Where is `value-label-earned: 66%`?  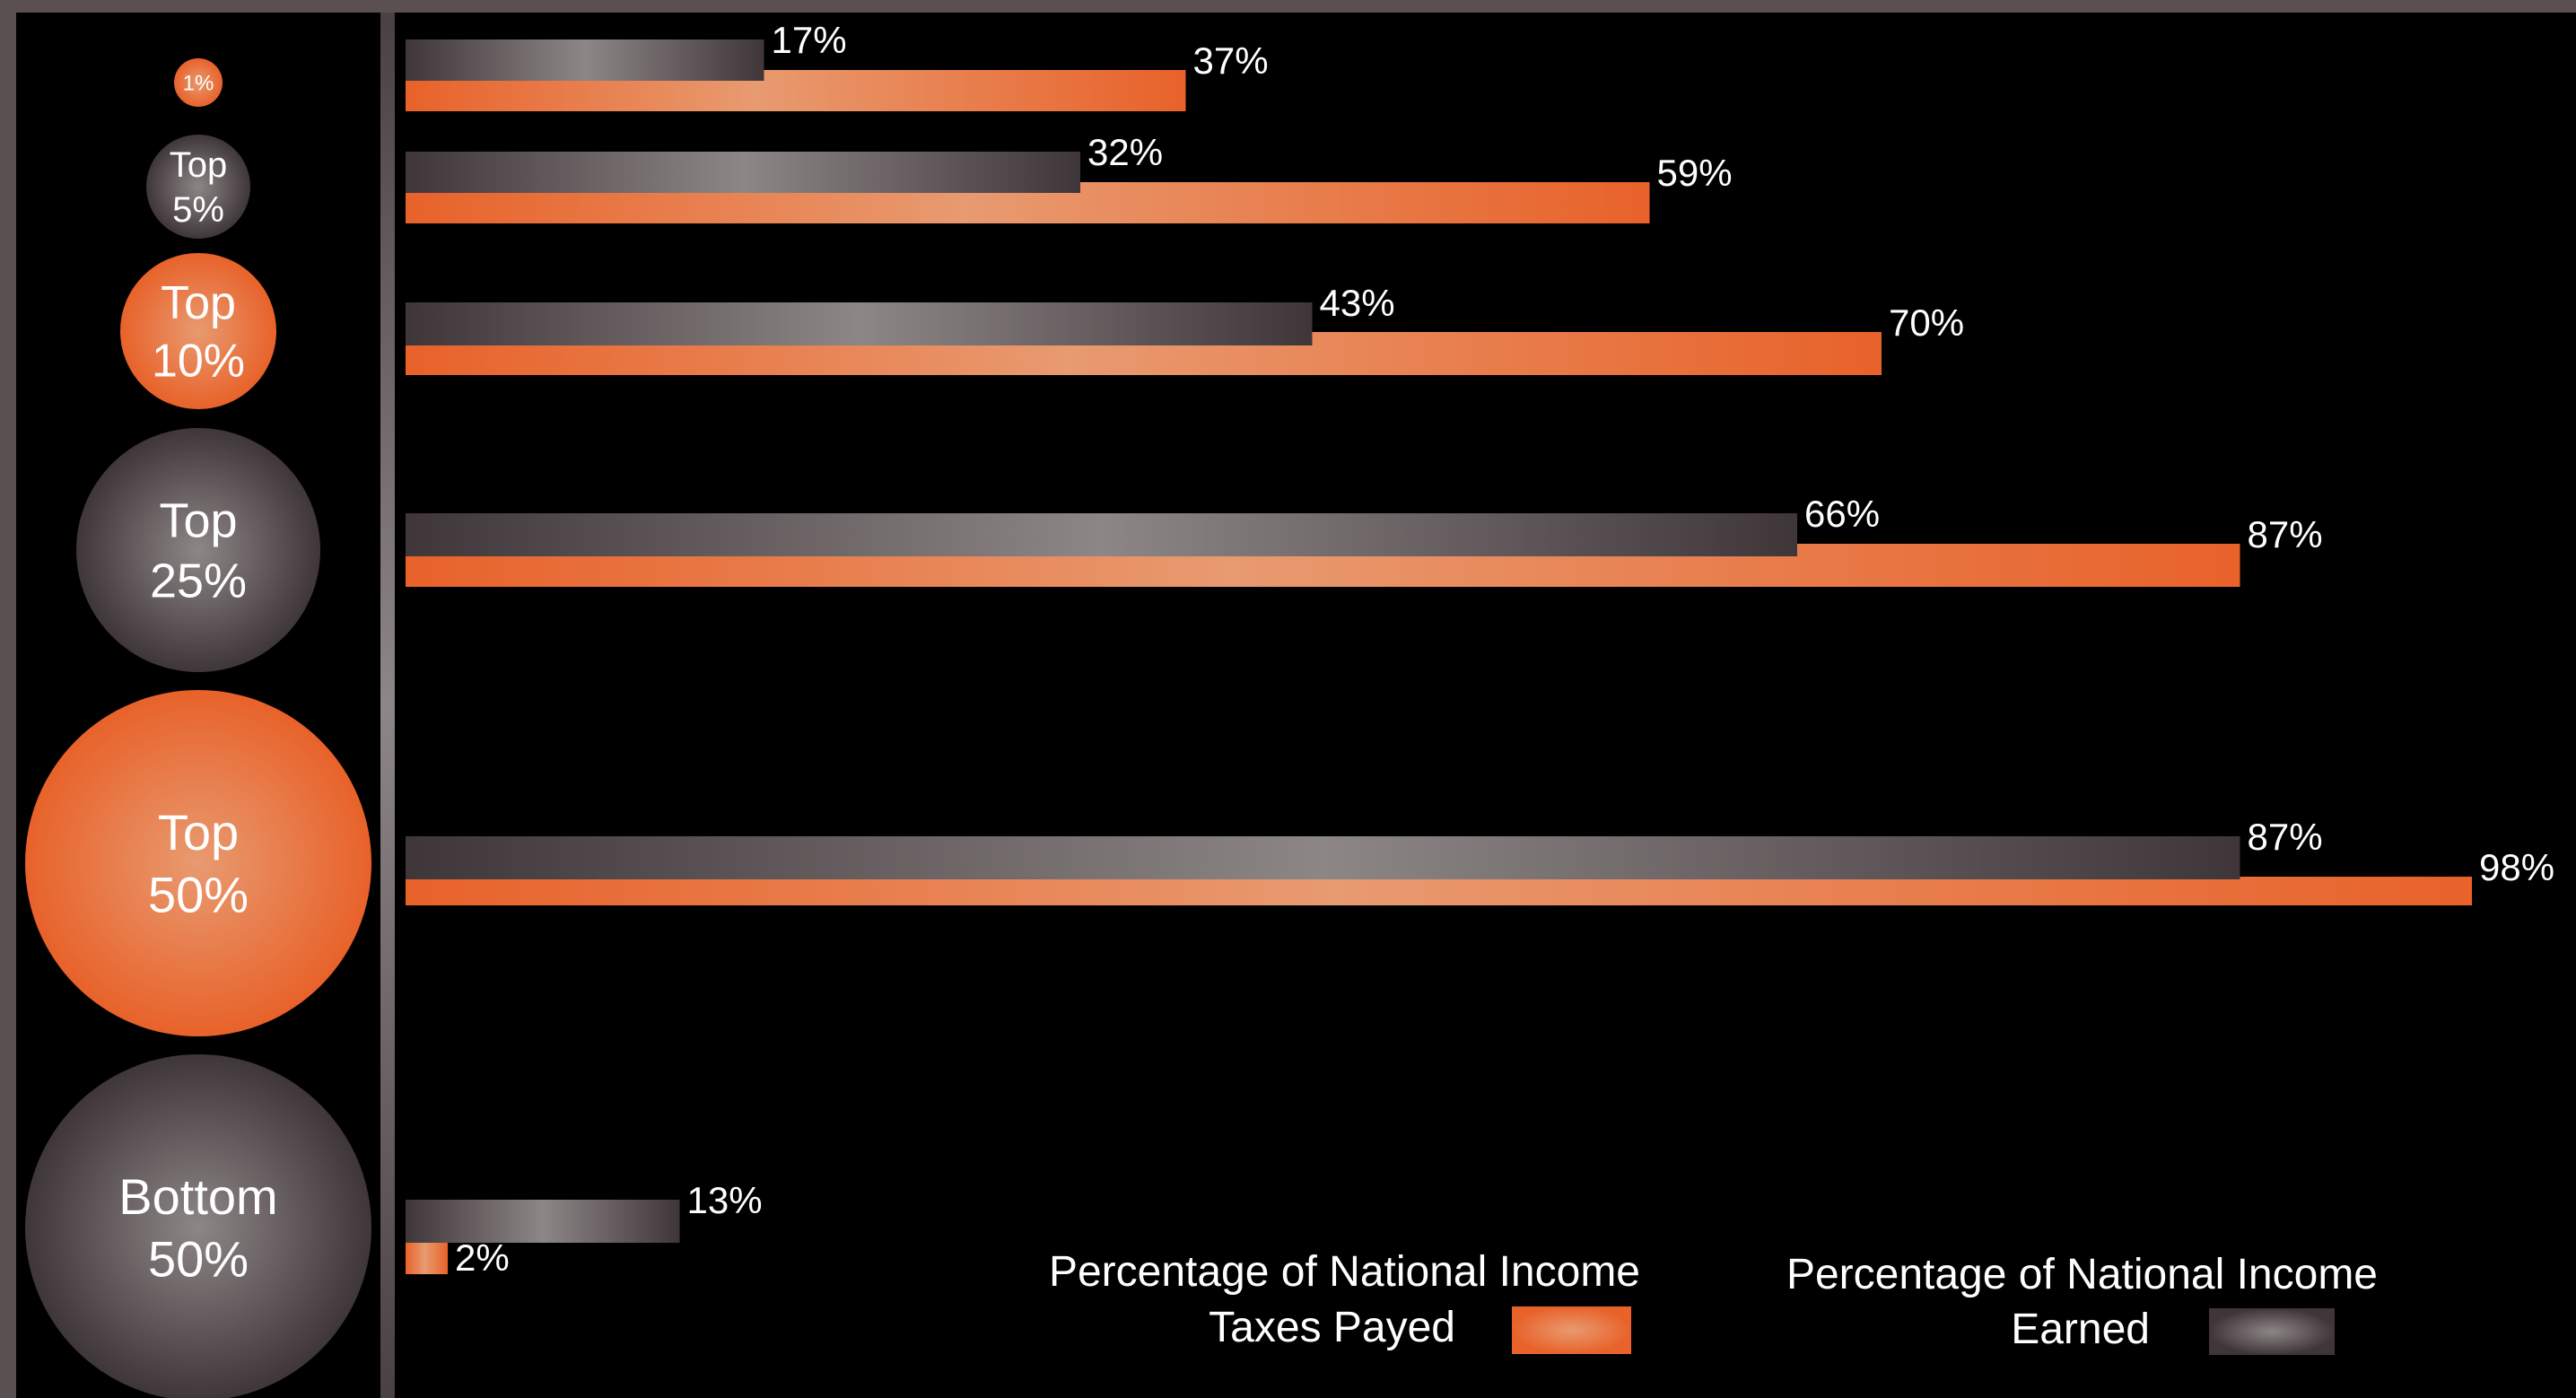
value-label-earned: 66% is located at coordinates (1842, 514).